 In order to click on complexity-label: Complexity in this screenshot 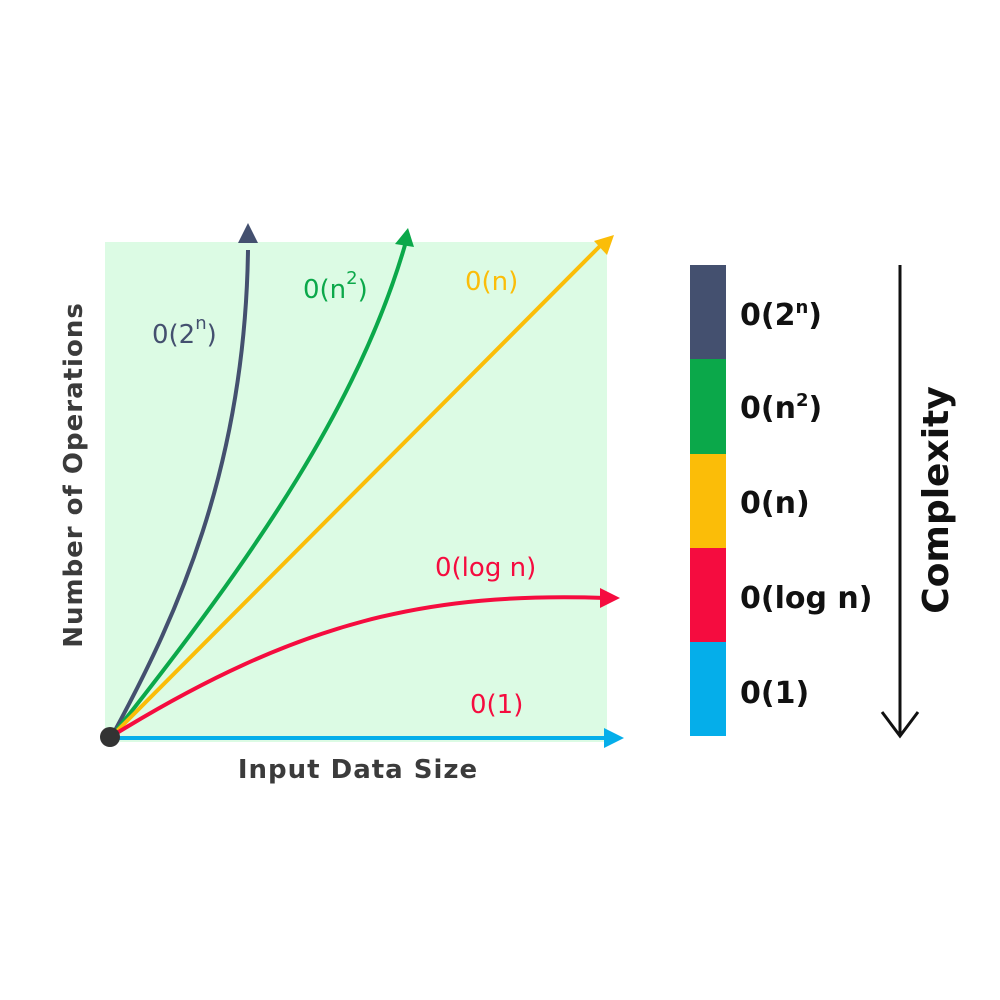, I will do `click(936, 499)`.